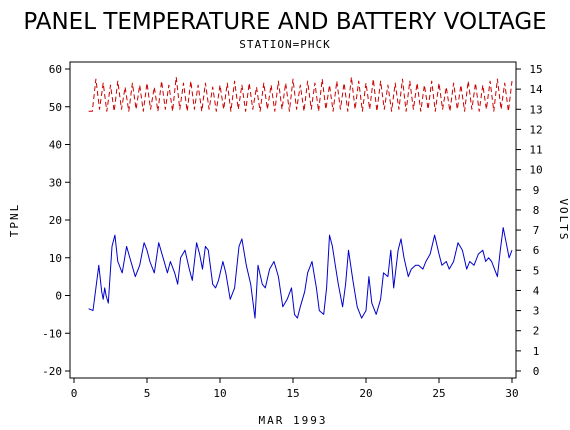 Image resolution: width=570 pixels, height=430 pixels. I want to click on x-tick-label: 20, so click(365, 393).